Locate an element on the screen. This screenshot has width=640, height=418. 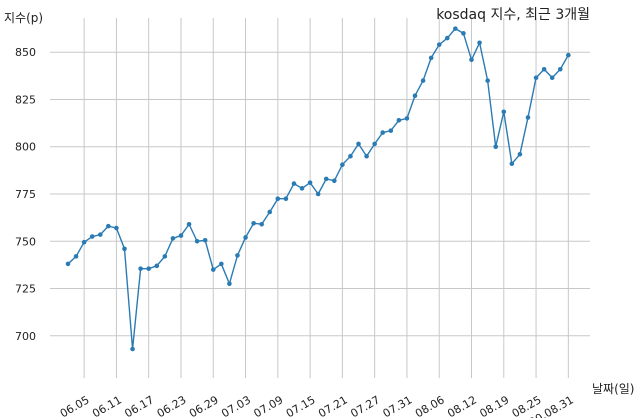
x-tick-label: 07.03 is located at coordinates (236, 405).